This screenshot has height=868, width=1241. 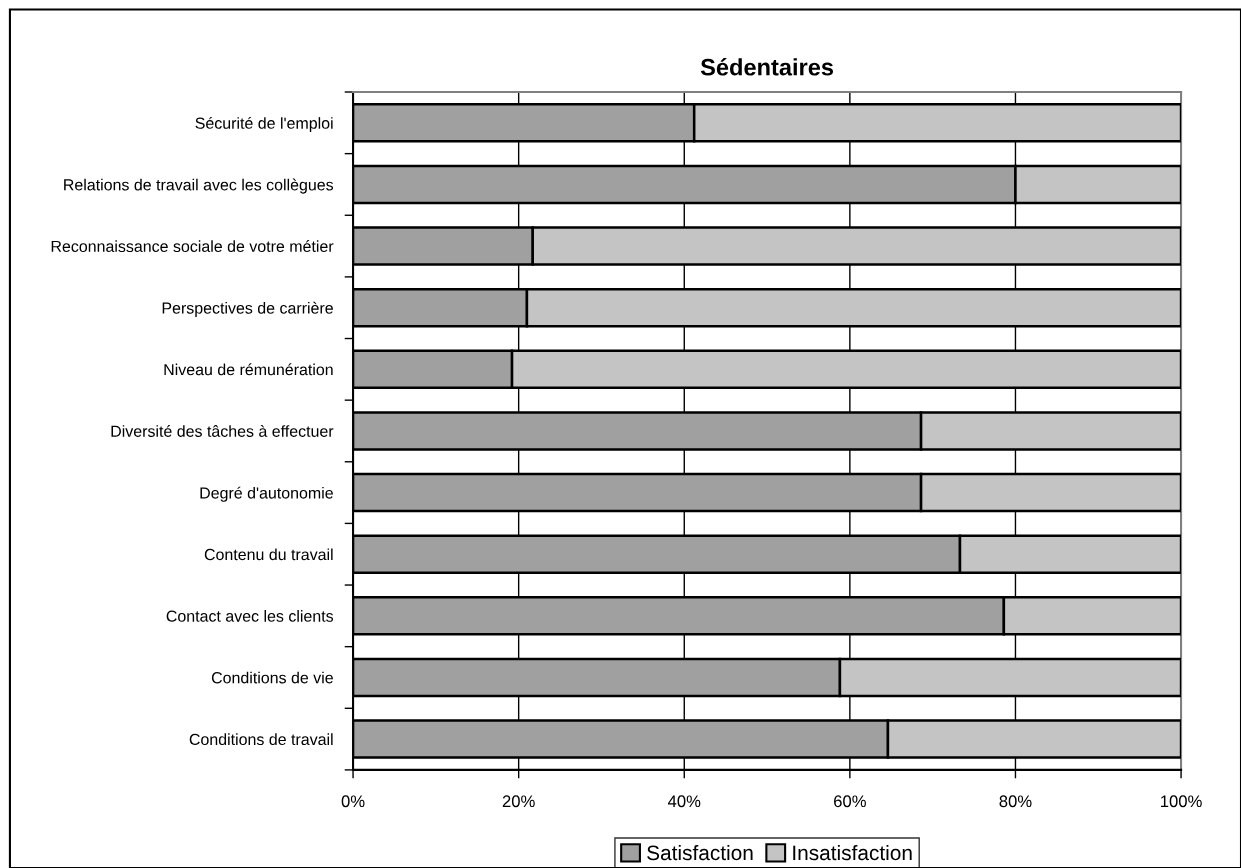 What do you see at coordinates (199, 186) in the screenshot?
I see `y-tick-label: Relations de travail avec les collègues` at bounding box center [199, 186].